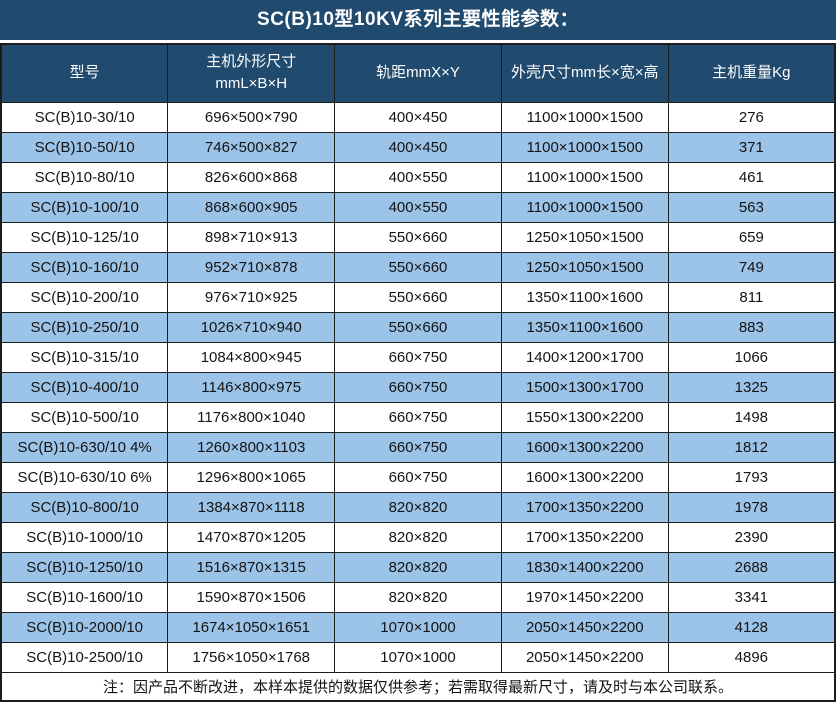  I want to click on table-cell: 1970×1450×2200, so click(584, 597).